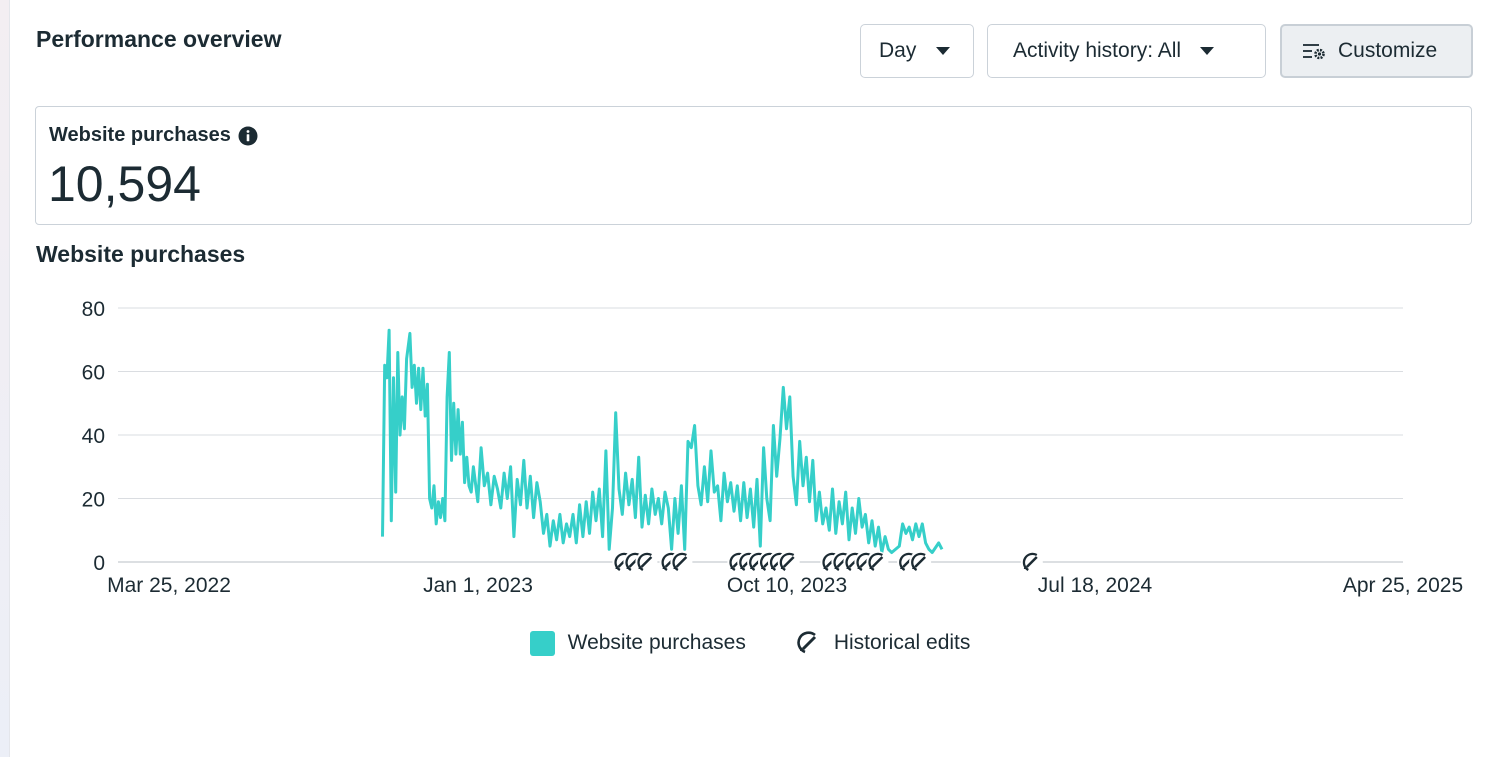  I want to click on legend-swatch, so click(542, 643).